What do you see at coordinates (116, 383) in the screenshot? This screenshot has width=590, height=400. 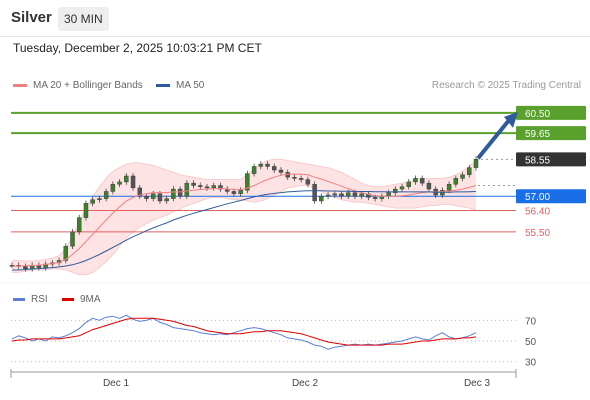 I see `x-tick-label: Dec 1` at bounding box center [116, 383].